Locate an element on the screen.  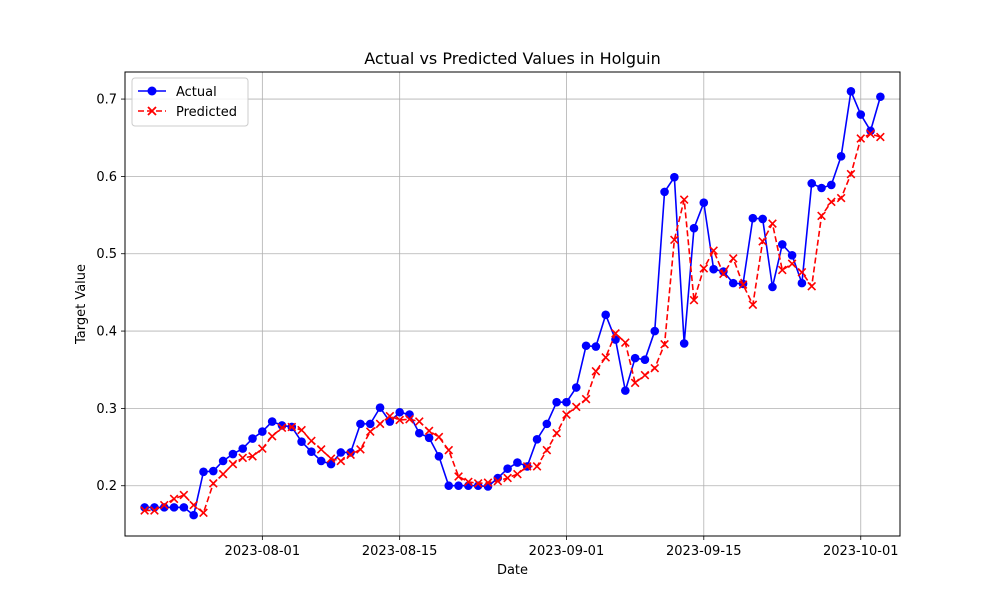
x-tick-label: 2023-09-01 is located at coordinates (567, 551).